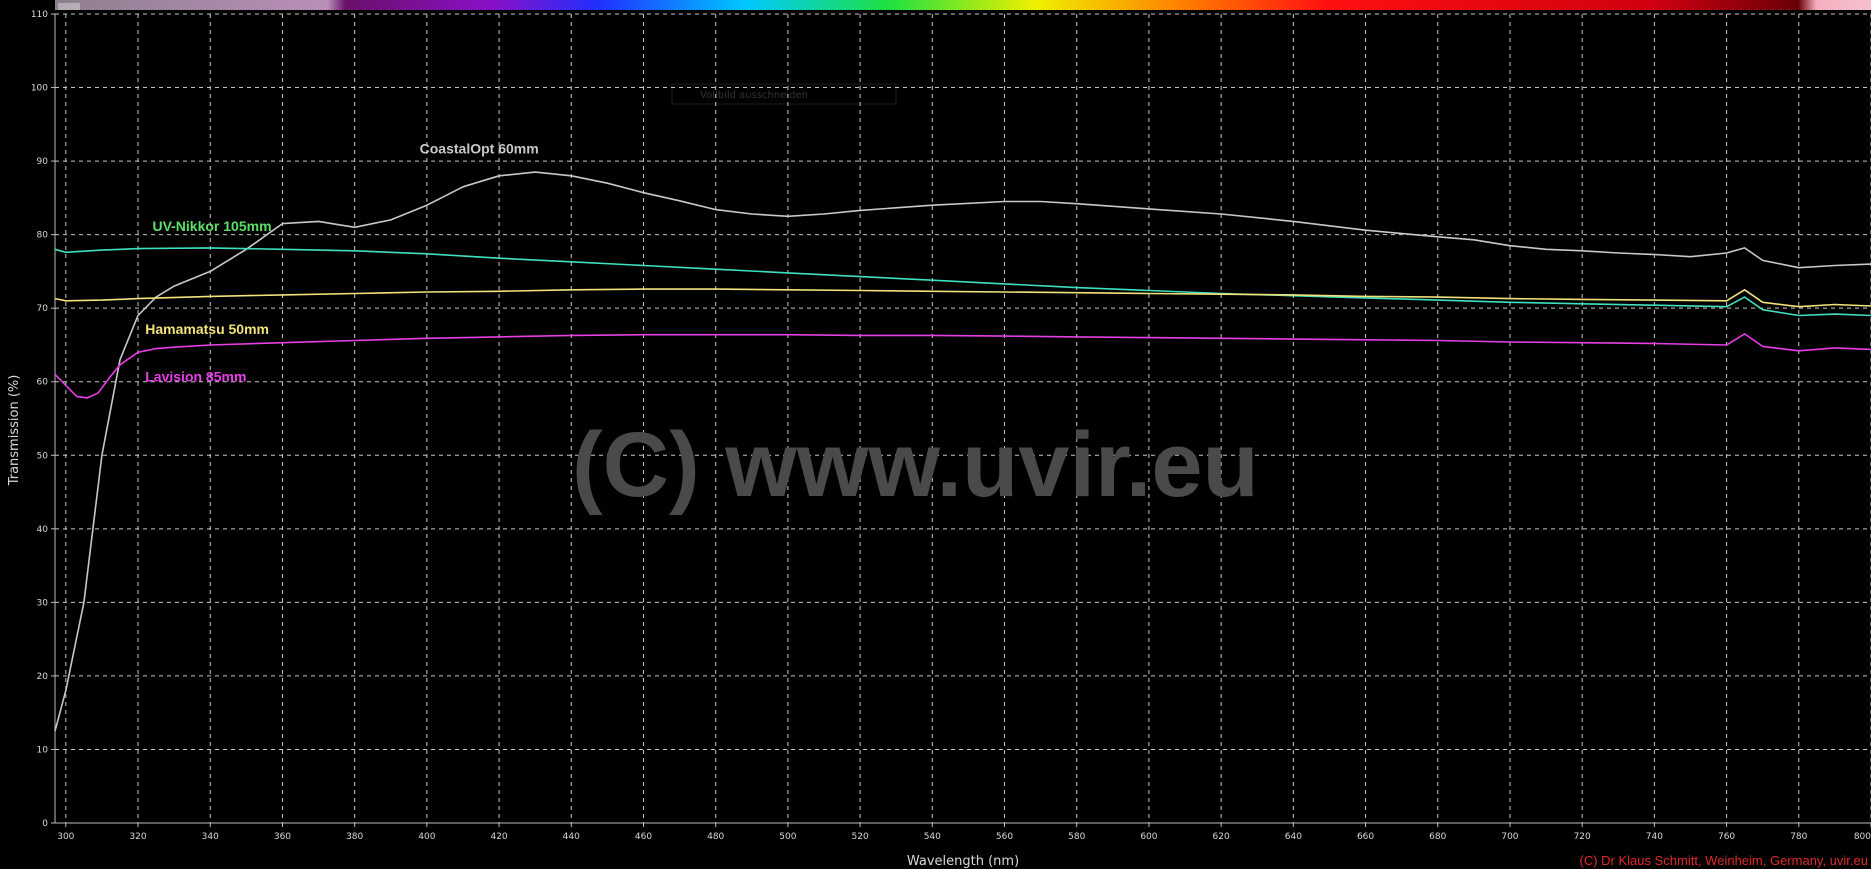 This screenshot has height=869, width=1871. Describe the element at coordinates (43, 383) in the screenshot. I see `y-tick-label: 60` at that location.